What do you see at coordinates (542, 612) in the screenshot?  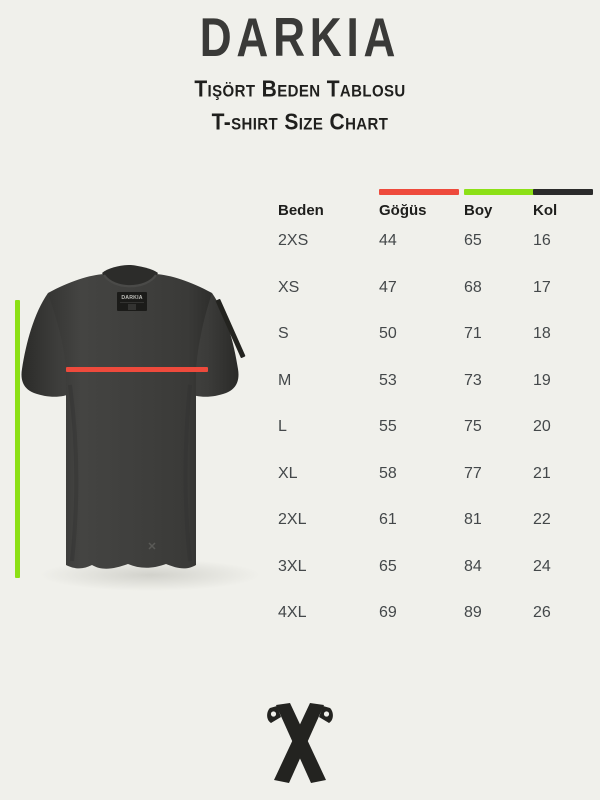 I see `cell-sleeve: 26` at bounding box center [542, 612].